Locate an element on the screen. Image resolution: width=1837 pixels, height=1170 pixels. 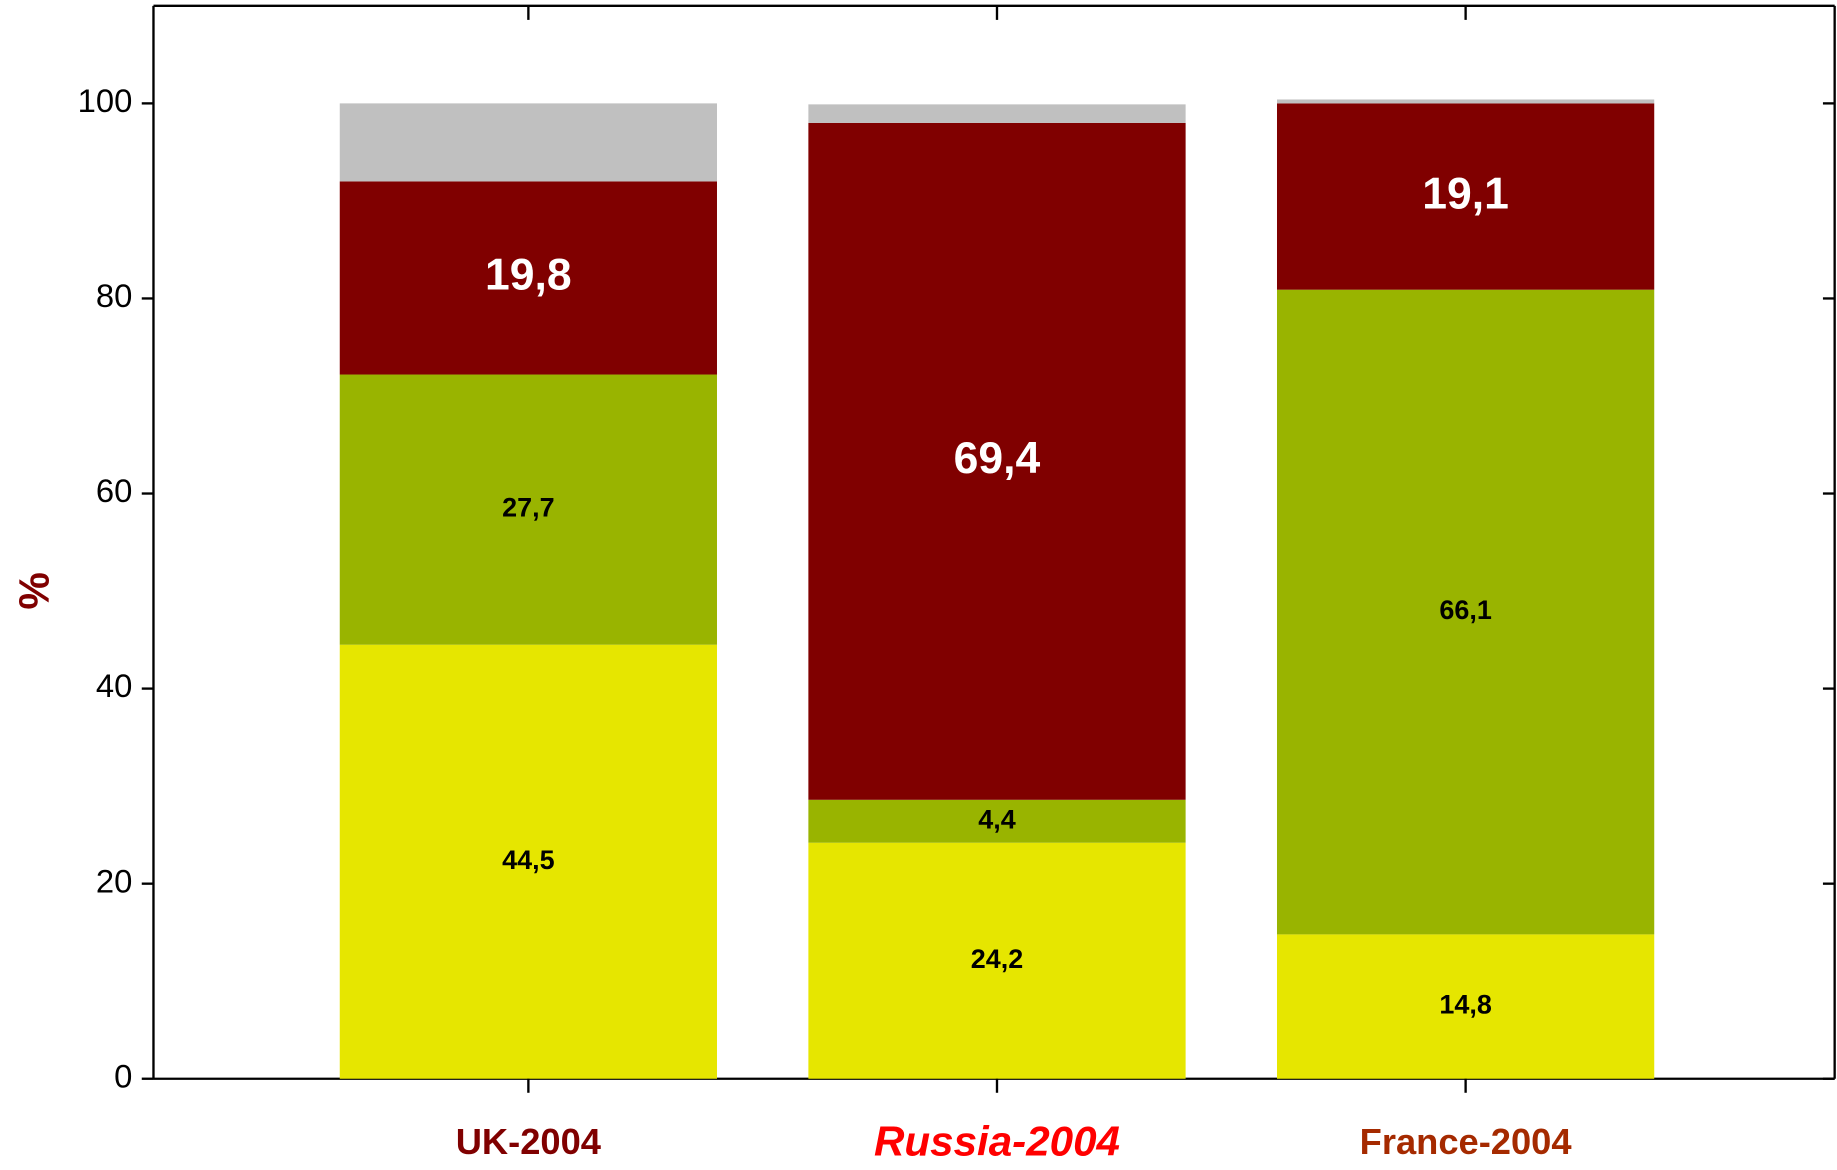
x-tick-label: Russia-2004 is located at coordinates (997, 1140).